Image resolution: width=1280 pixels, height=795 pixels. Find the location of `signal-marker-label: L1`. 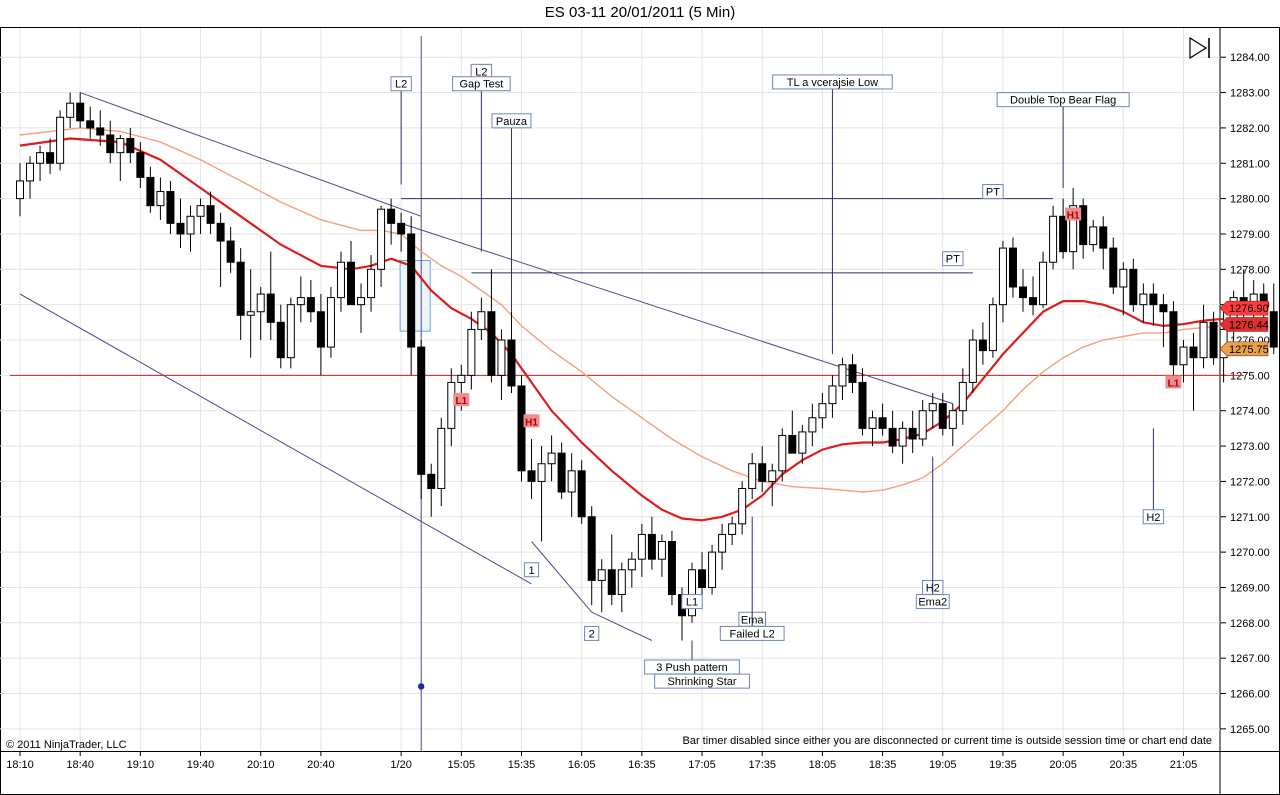

signal-marker-label: L1 is located at coordinates (461, 401).